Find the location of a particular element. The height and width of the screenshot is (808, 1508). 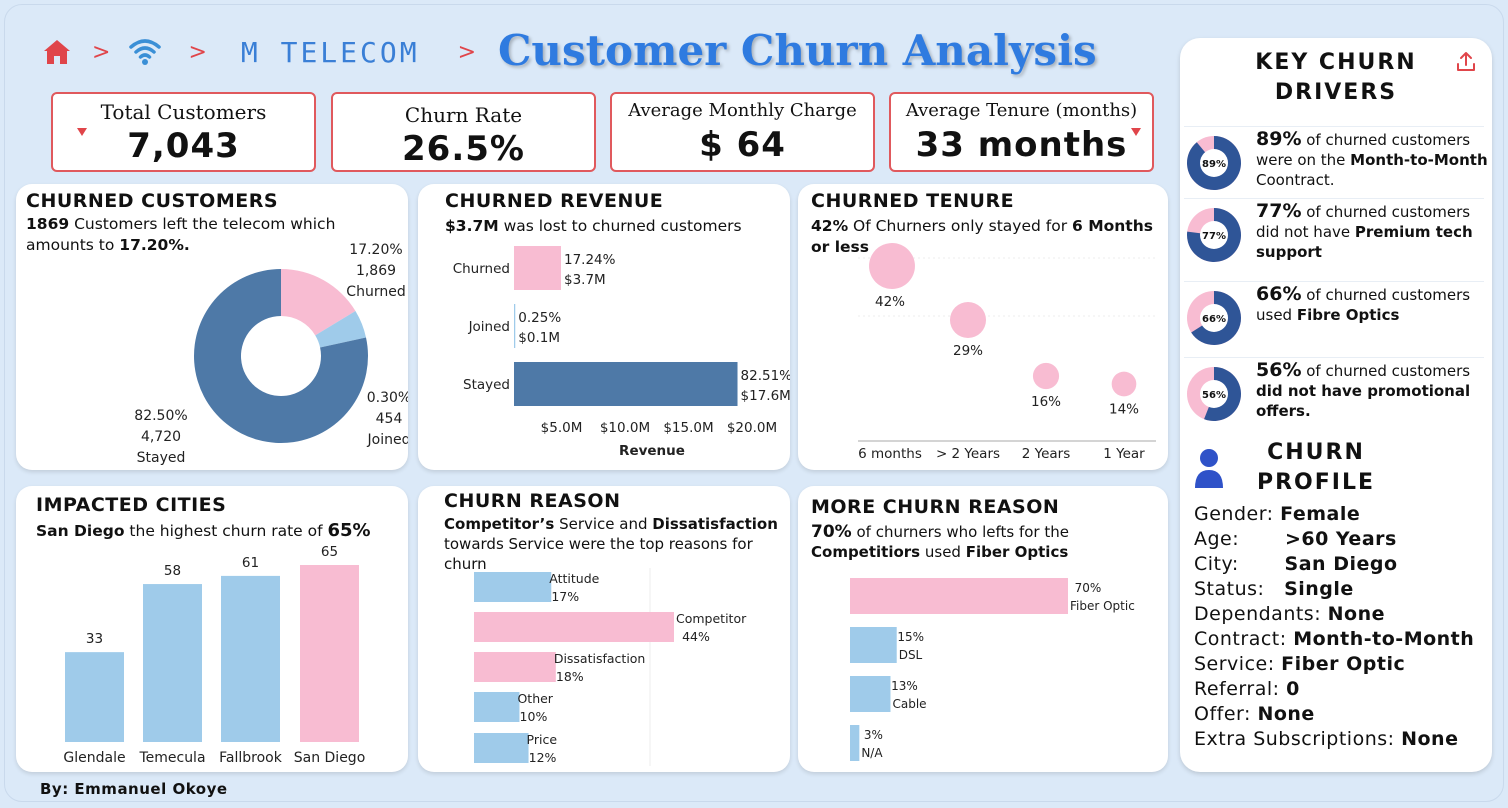

kpi-label: Average Monthly Charge is located at coordinates (742, 110).